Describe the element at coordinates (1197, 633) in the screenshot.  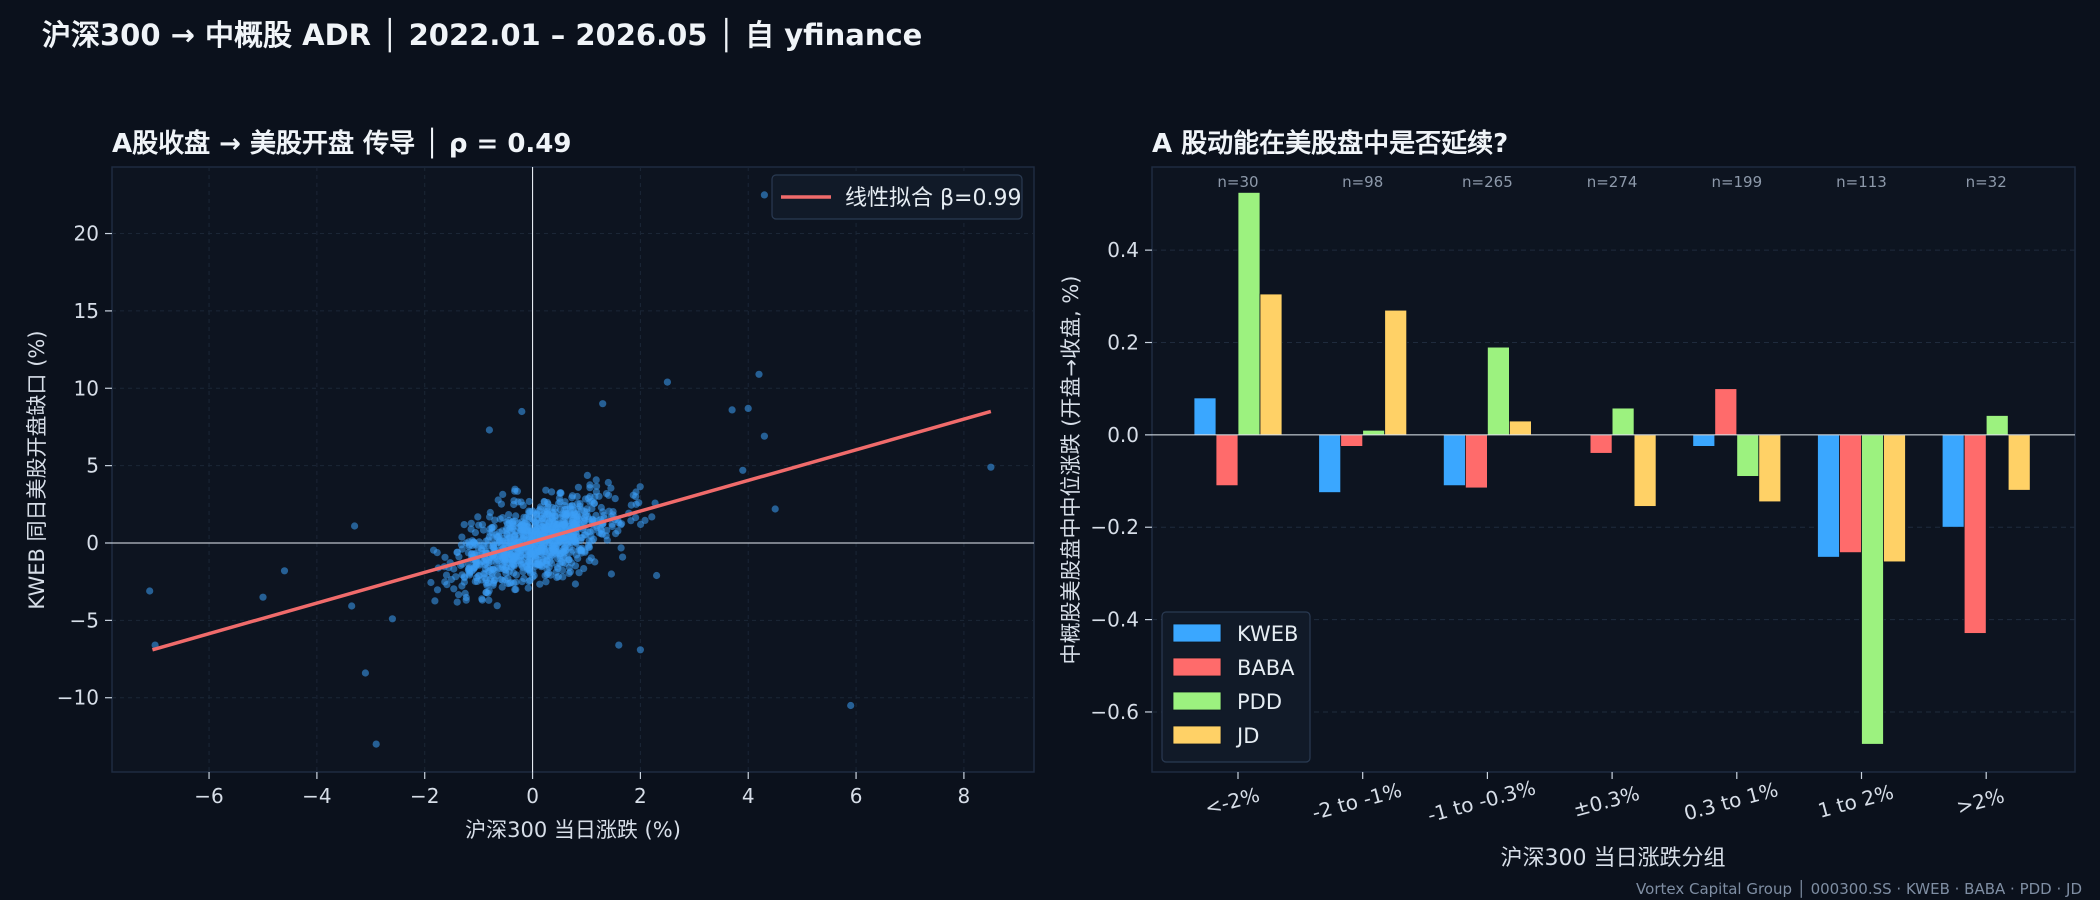
I see `legend-swatch-kweb` at that location.